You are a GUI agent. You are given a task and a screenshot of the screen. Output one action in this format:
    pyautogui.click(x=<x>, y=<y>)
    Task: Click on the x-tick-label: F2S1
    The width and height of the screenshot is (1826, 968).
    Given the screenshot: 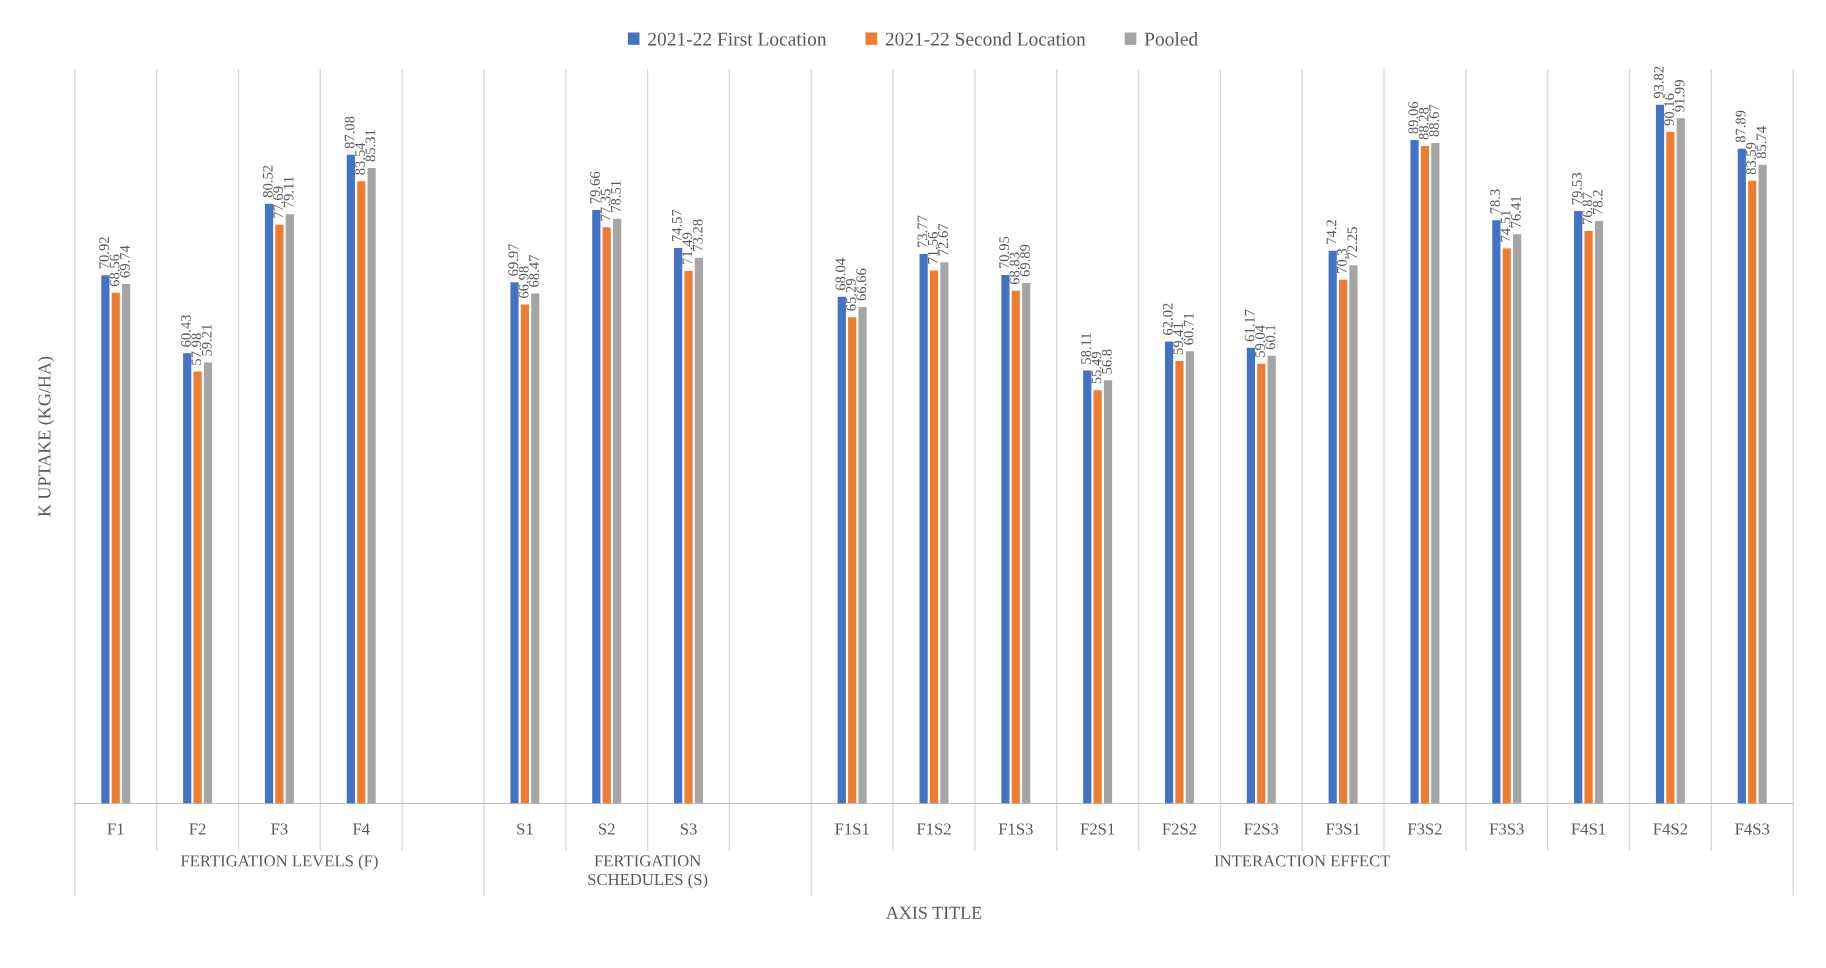 What is the action you would take?
    pyautogui.click(x=1097, y=829)
    